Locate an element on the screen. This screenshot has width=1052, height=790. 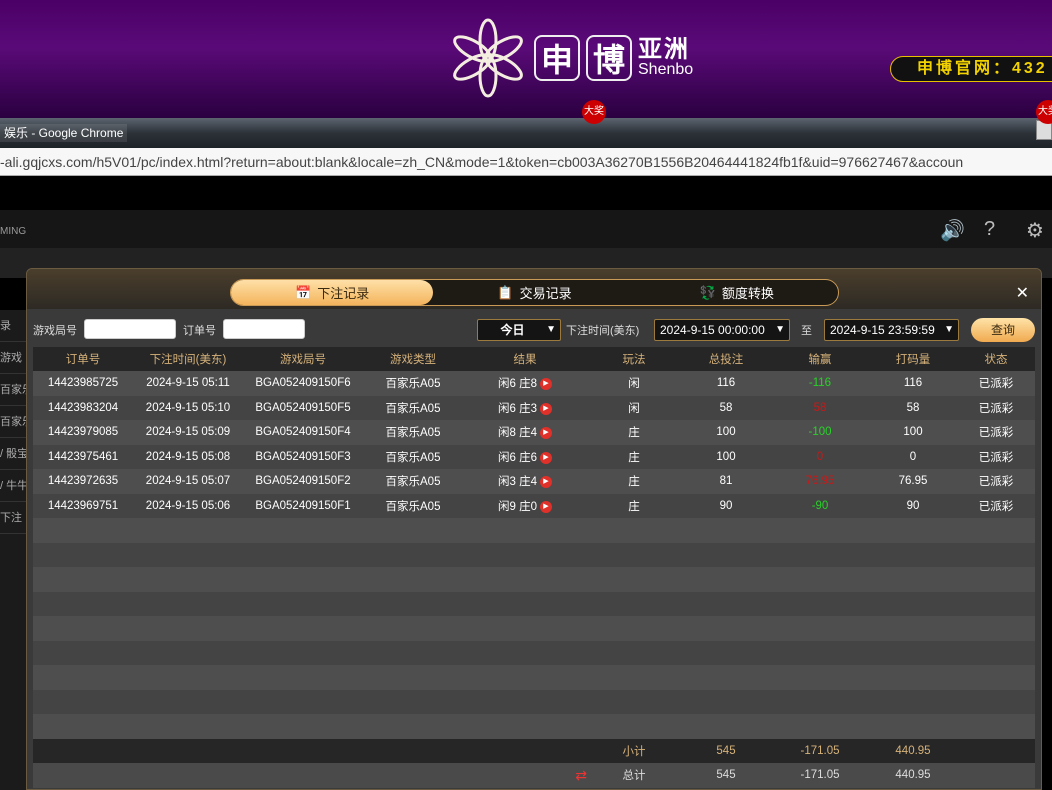
end-time-select: 2024-9-15 23:59:59 ▼ is located at coordinates (891, 330).